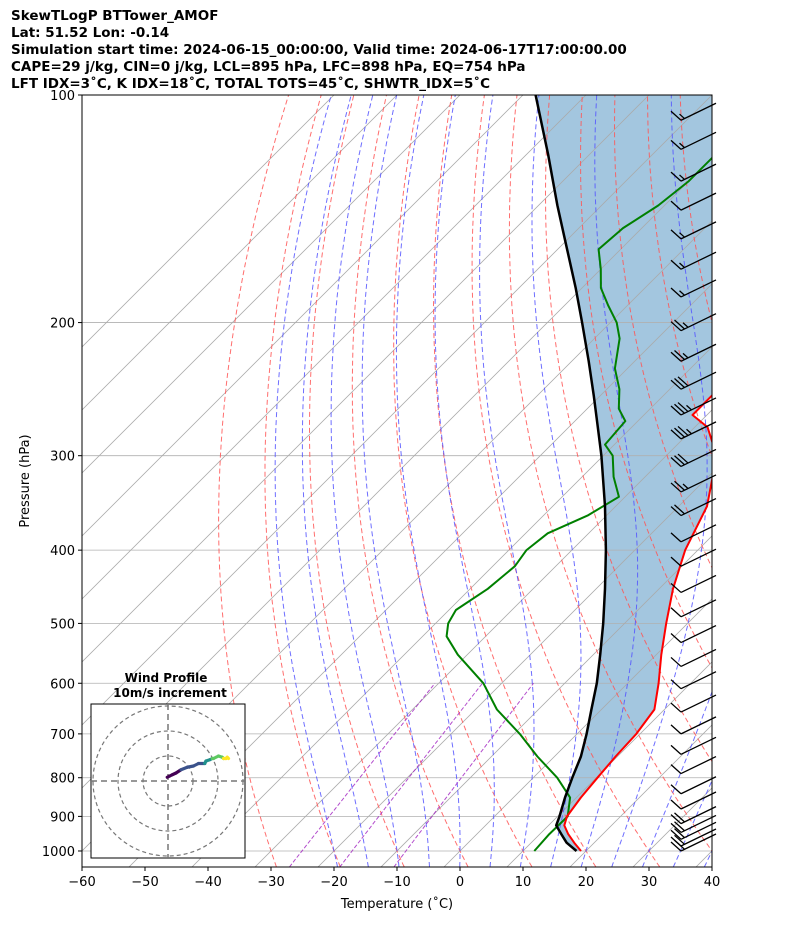  What do you see at coordinates (333, 882) in the screenshot?
I see `x-tick-label: −20` at bounding box center [333, 882].